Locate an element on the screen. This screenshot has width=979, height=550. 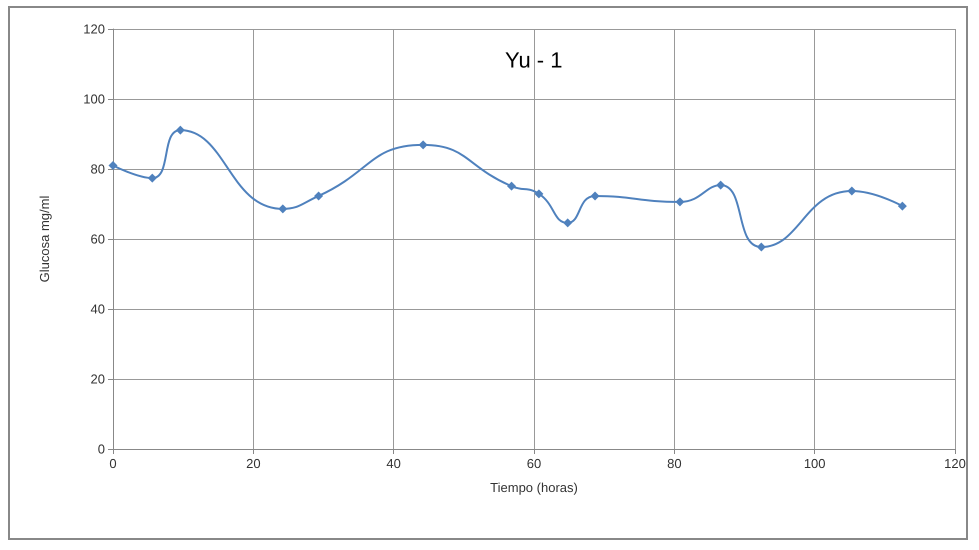
x-tick-label: 0 is located at coordinates (113, 463).